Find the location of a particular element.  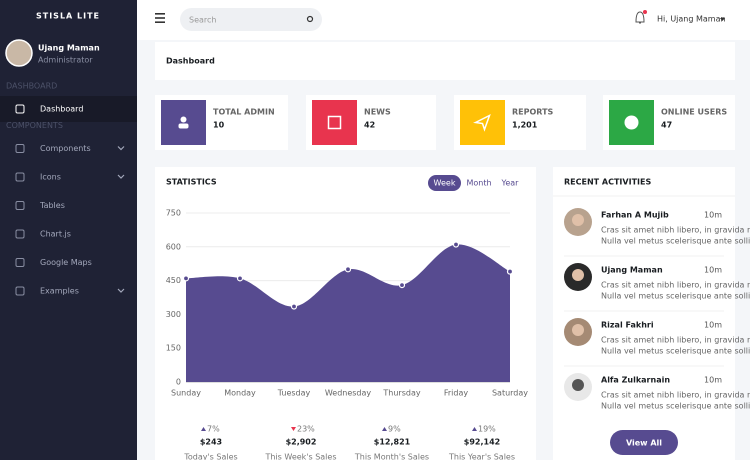

chart-title: STATISTICS is located at coordinates (191, 182).